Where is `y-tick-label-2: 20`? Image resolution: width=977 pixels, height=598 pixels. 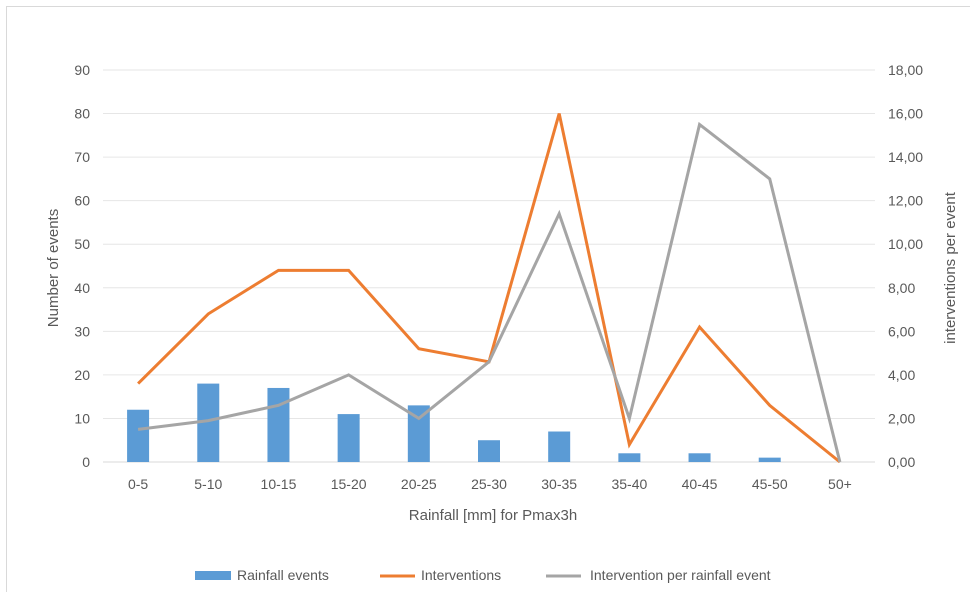 y-tick-label-2: 20 is located at coordinates (82, 375).